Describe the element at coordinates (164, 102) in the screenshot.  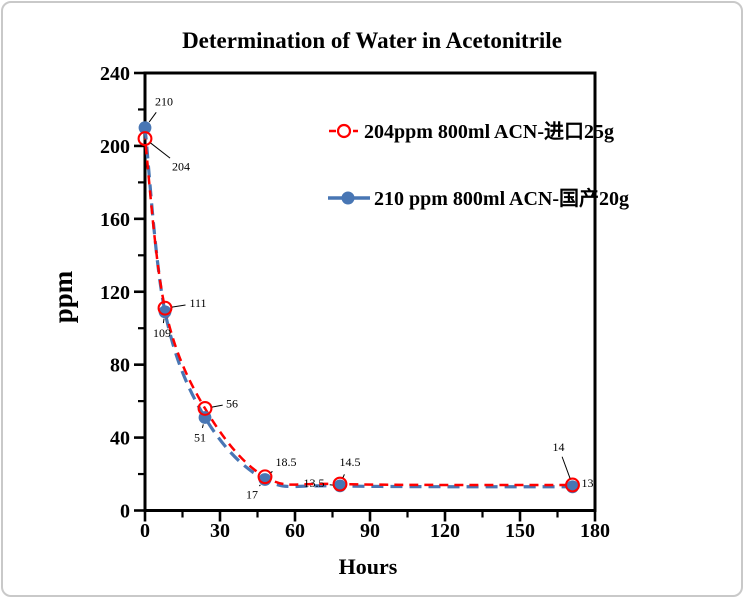
I see `data-point-label: 210` at that location.